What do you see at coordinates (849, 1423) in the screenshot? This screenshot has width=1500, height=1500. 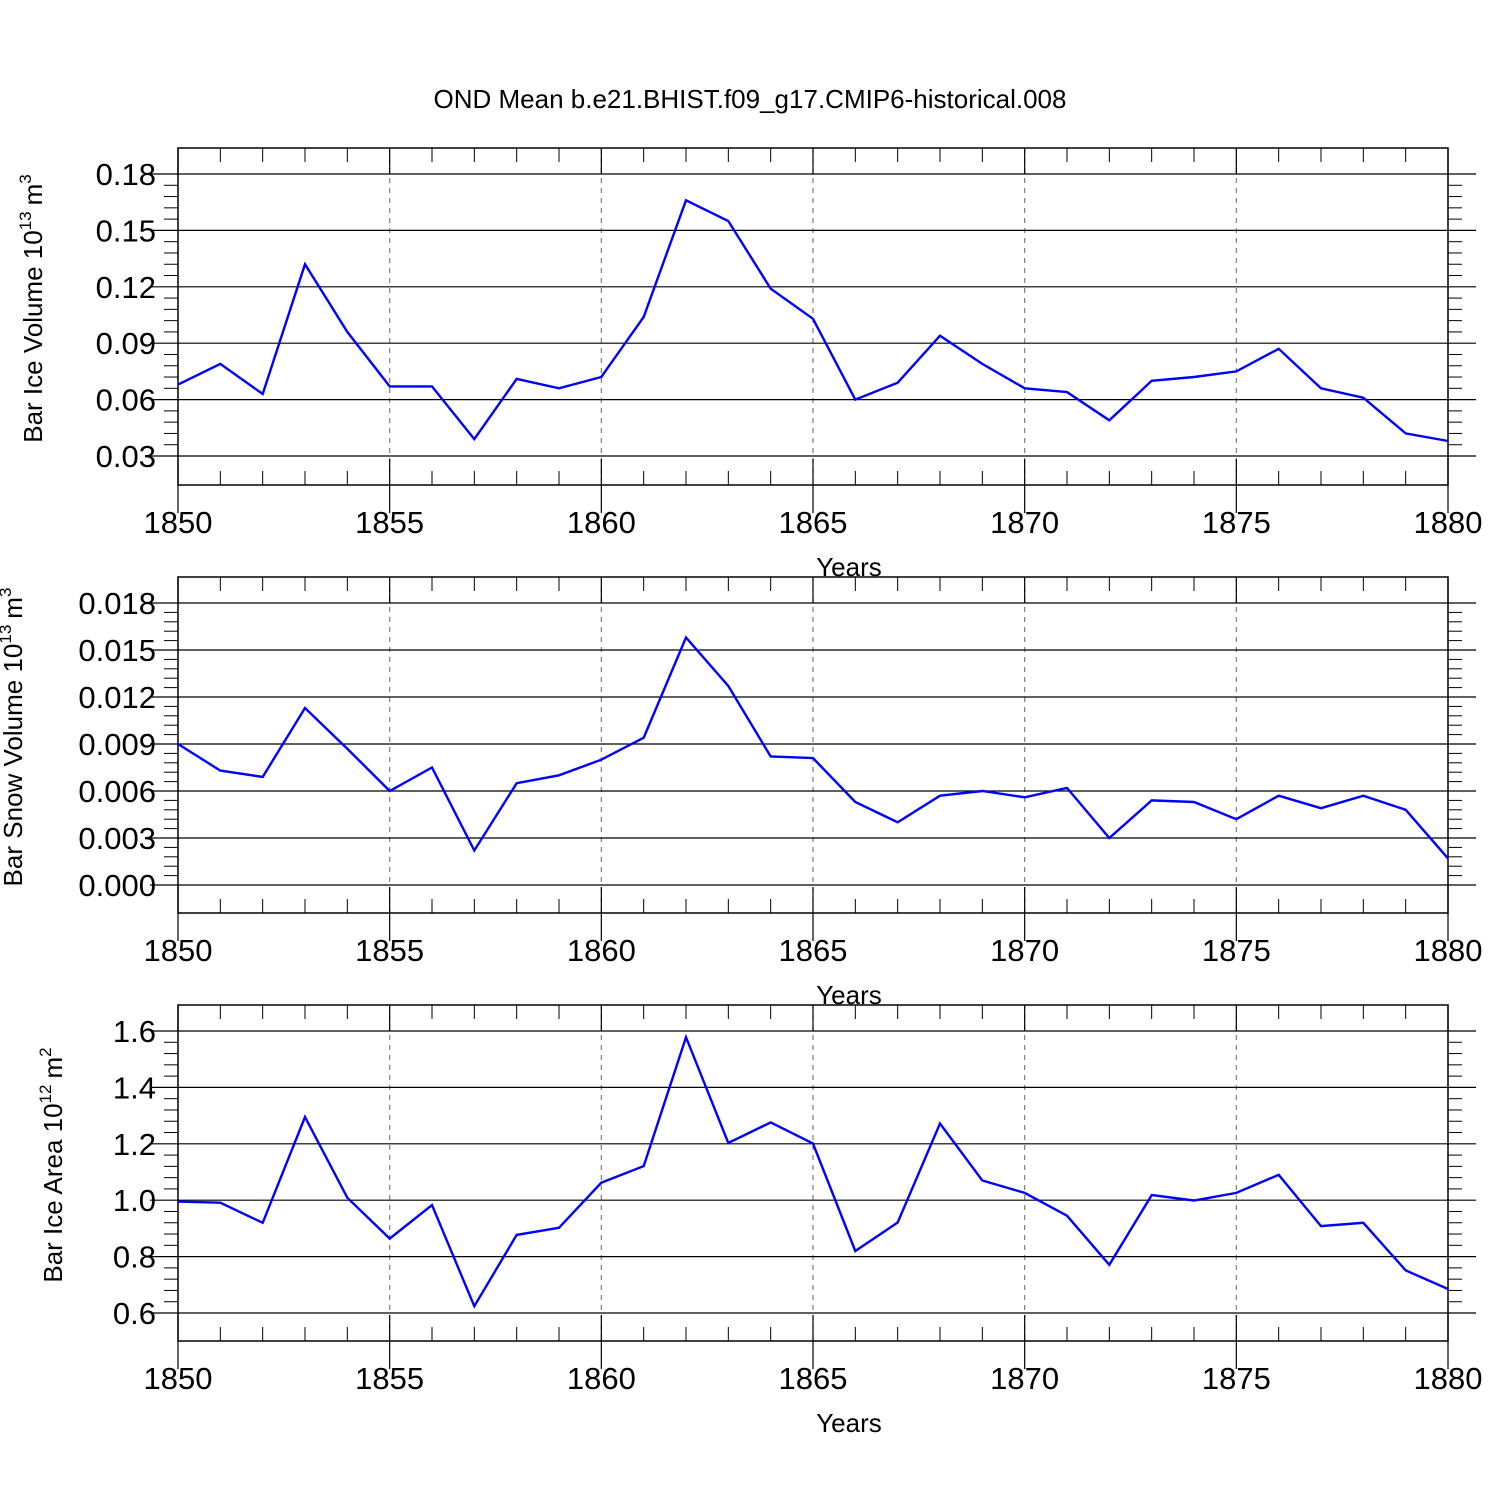 I see `x-axis-label: Years` at bounding box center [849, 1423].